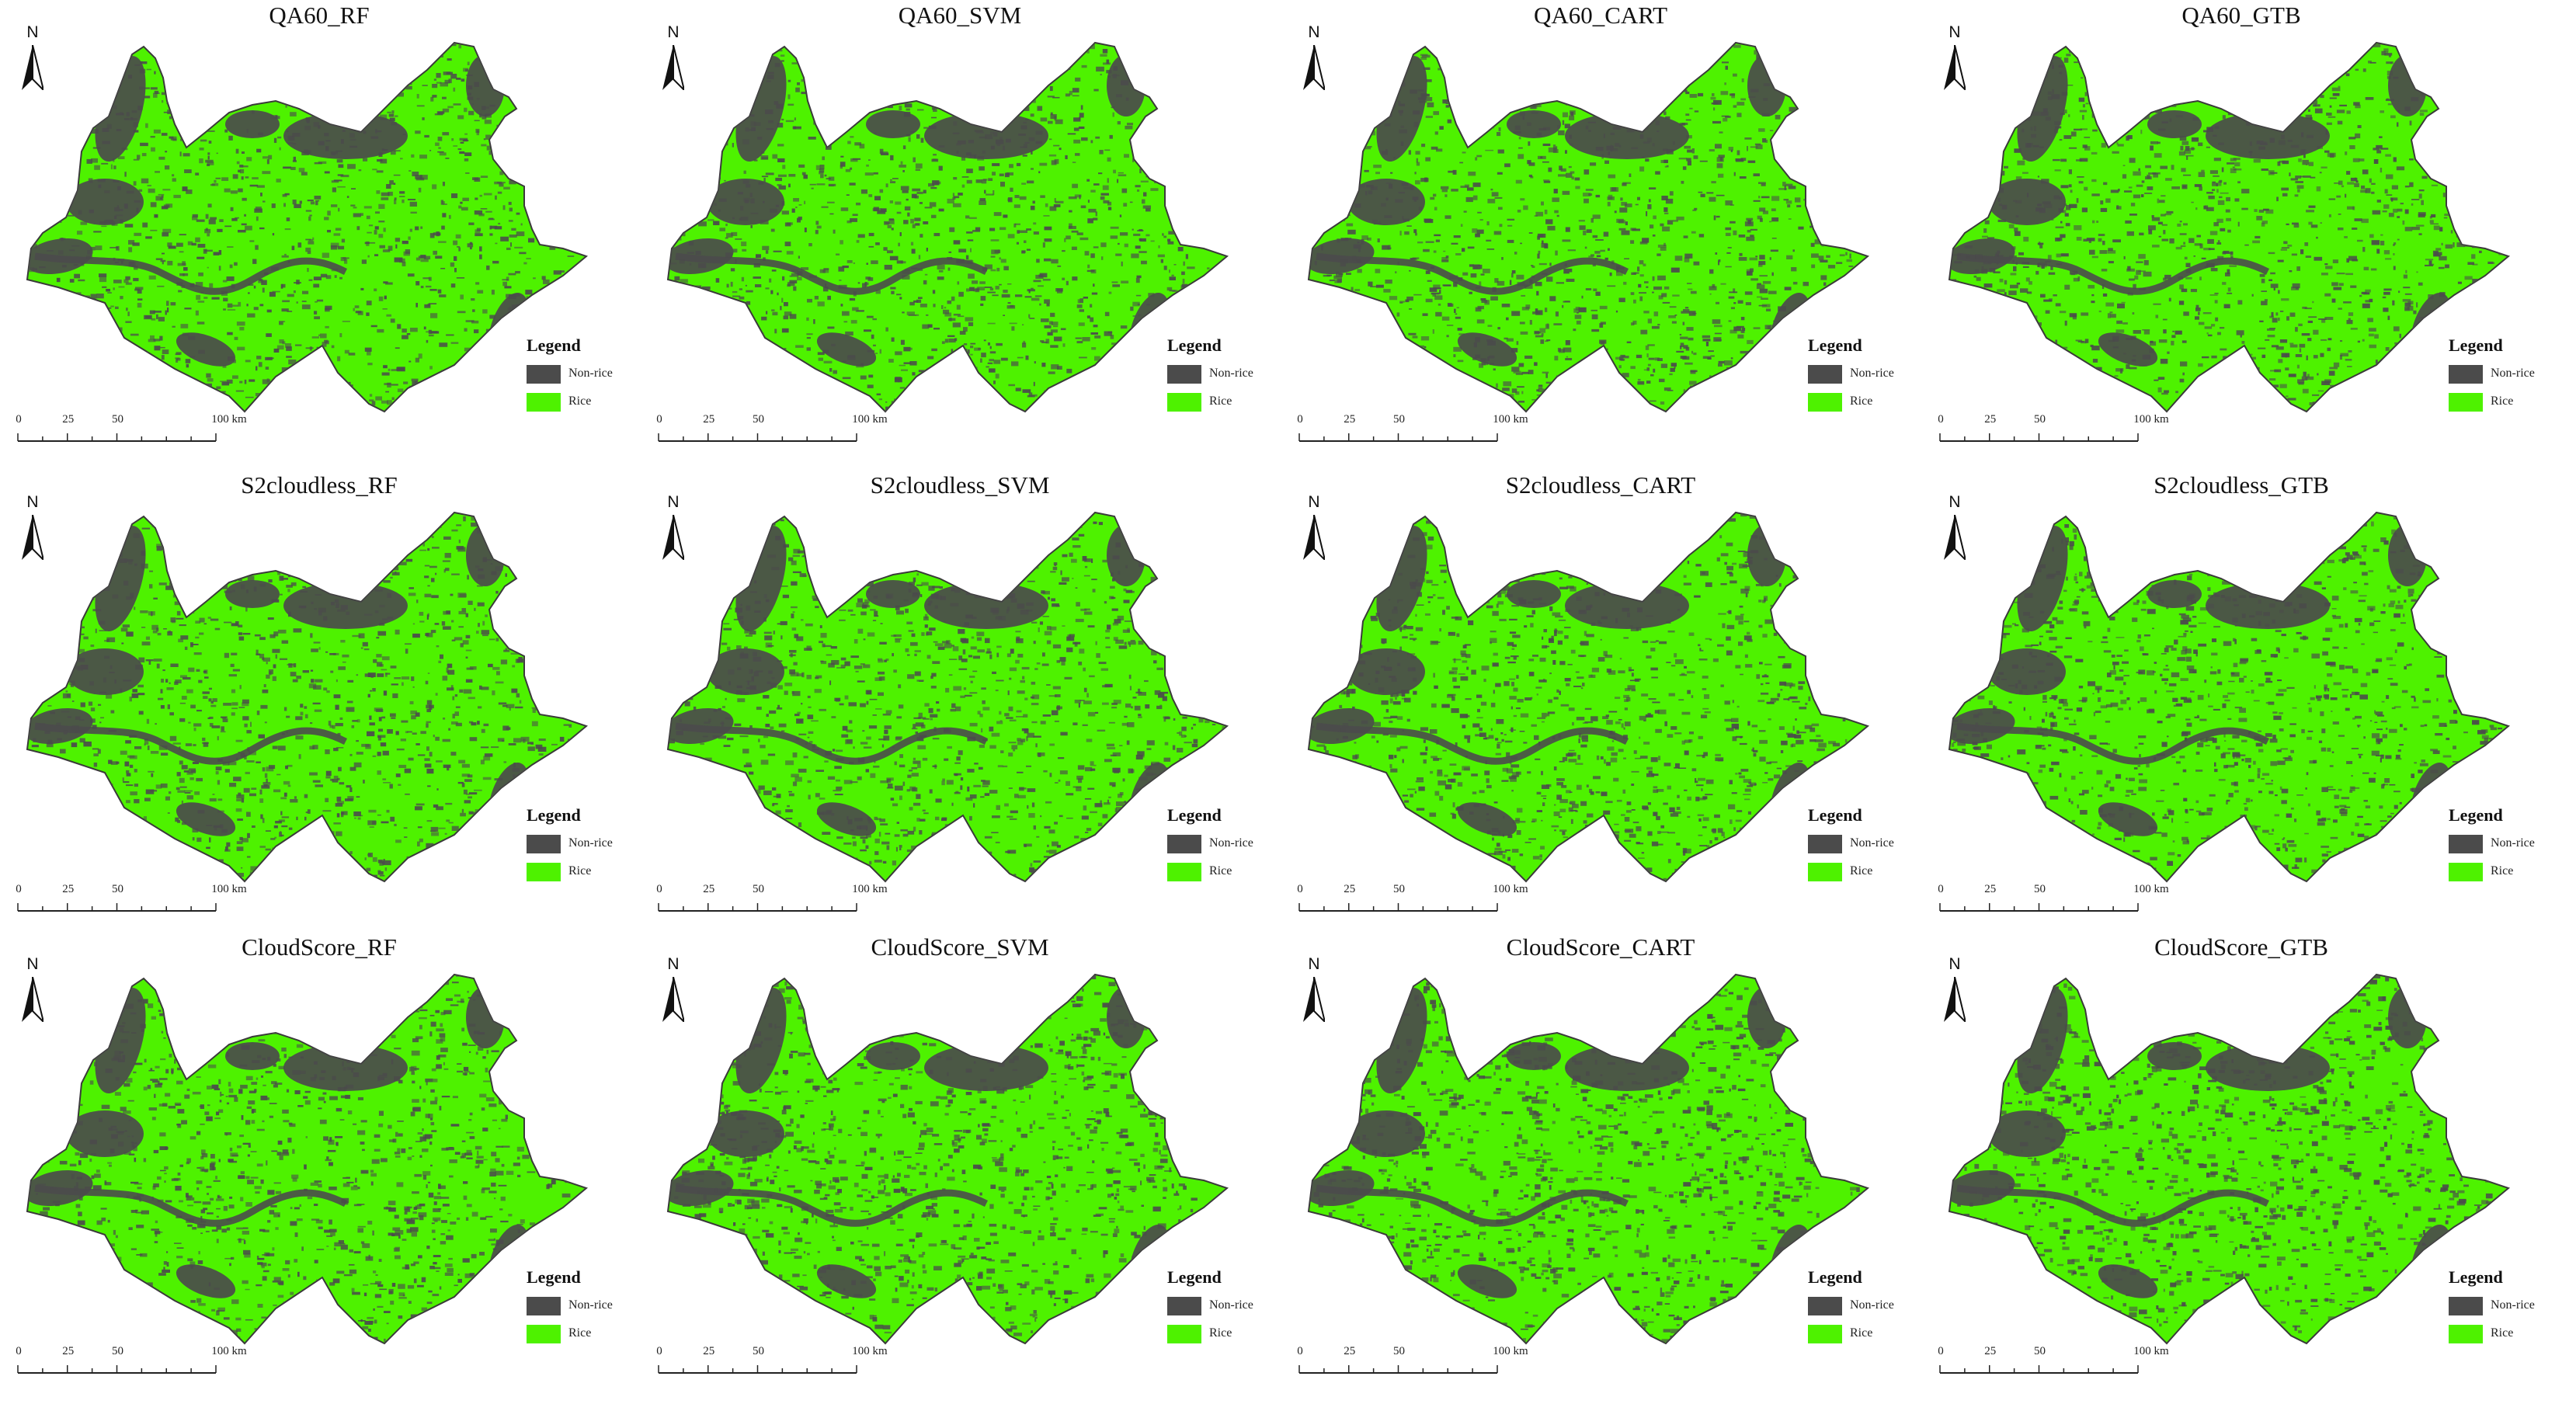 The image size is (2576, 1404). Describe the element at coordinates (960, 236) in the screenshot. I see `map-panel: QA60_SVM N Legend Non-rice Rice 0 25 50 100 km` at that location.